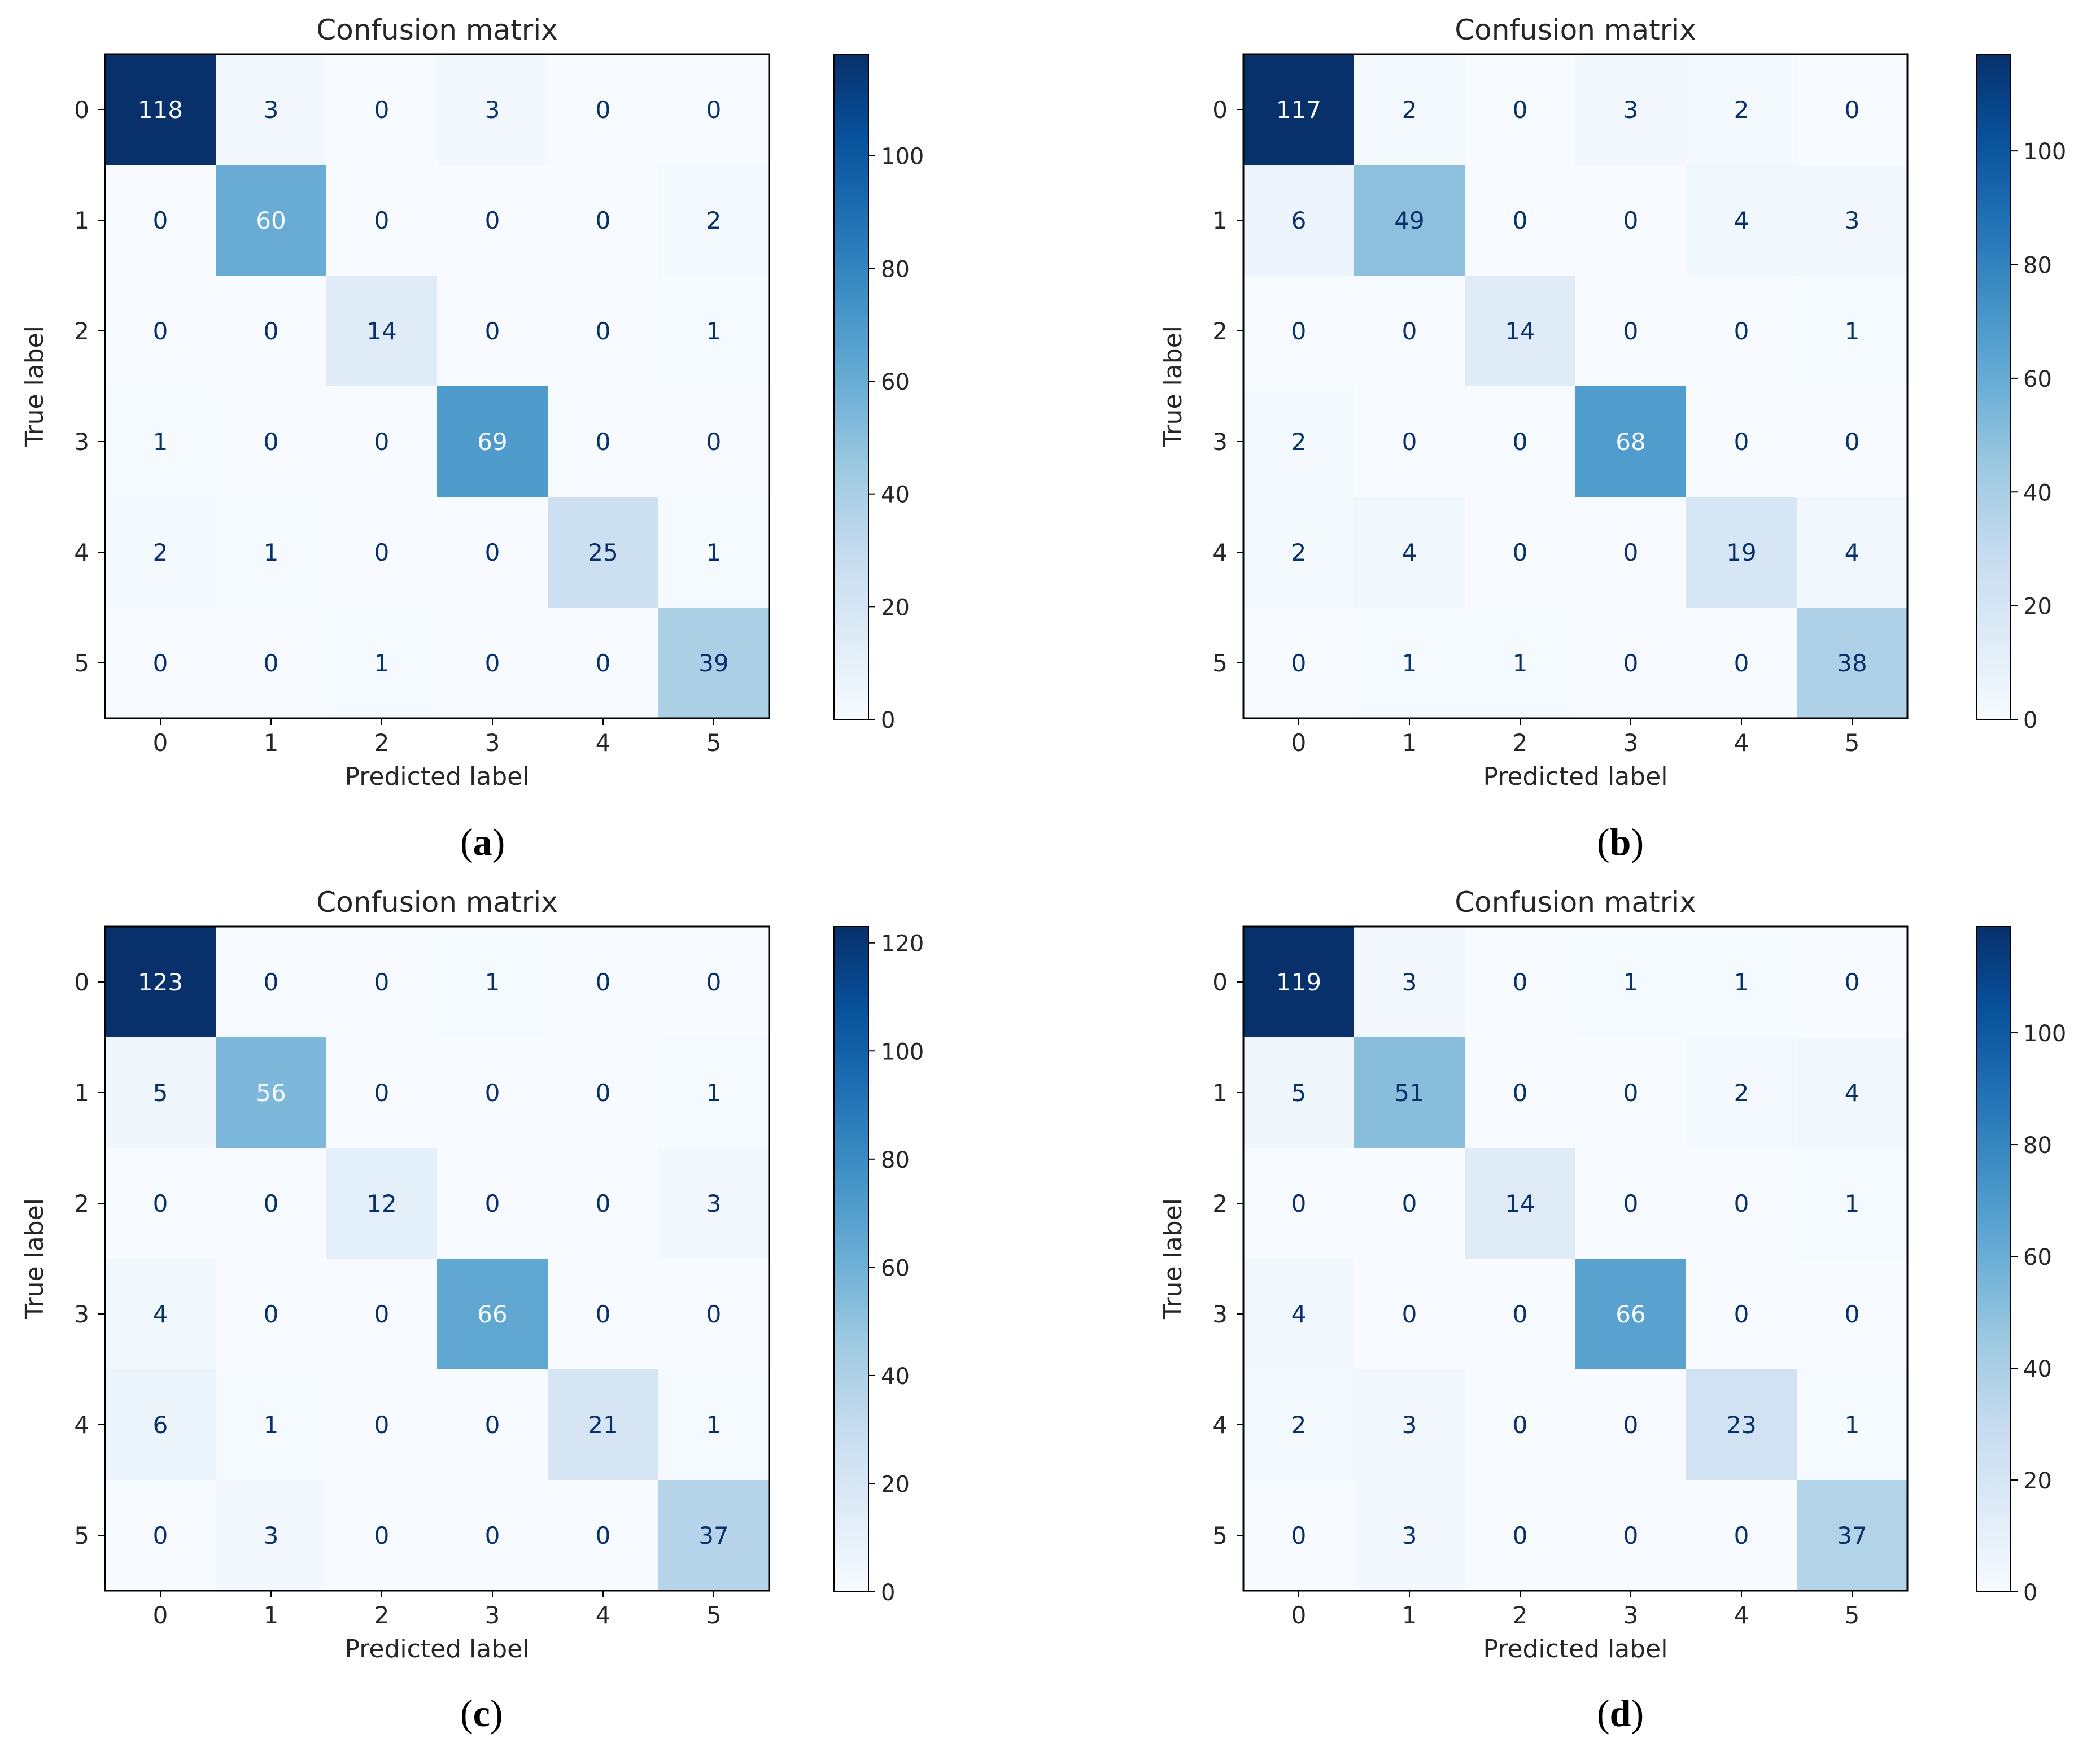 The height and width of the screenshot is (1764, 2087). I want to click on cell-value-r5-c1: 0, so click(271, 663).